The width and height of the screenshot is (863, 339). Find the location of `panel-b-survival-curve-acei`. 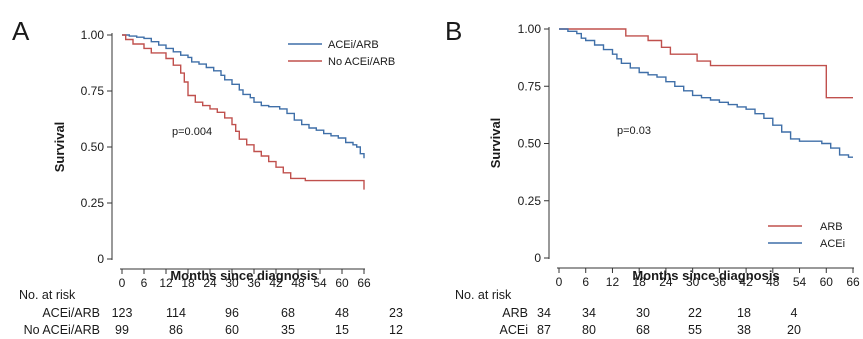

panel-b-survival-curve-acei is located at coordinates (706, 93).